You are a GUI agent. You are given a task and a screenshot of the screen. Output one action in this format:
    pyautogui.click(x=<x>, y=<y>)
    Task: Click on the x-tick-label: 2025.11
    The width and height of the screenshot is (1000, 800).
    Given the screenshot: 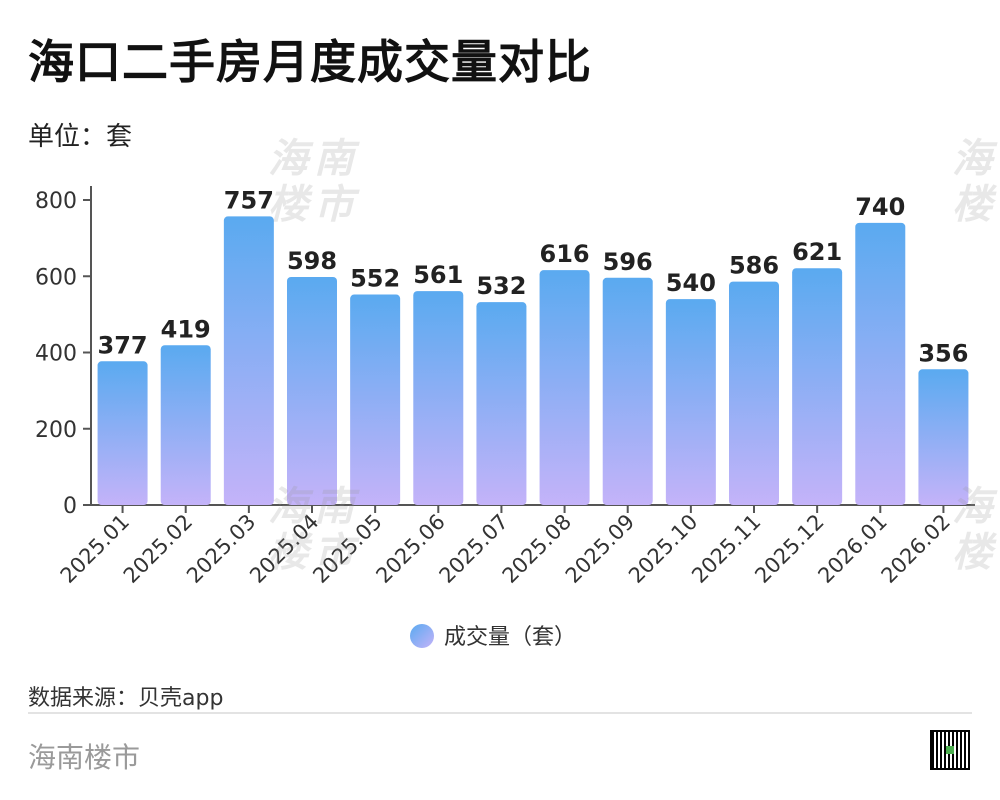 What is the action you would take?
    pyautogui.click(x=726, y=549)
    